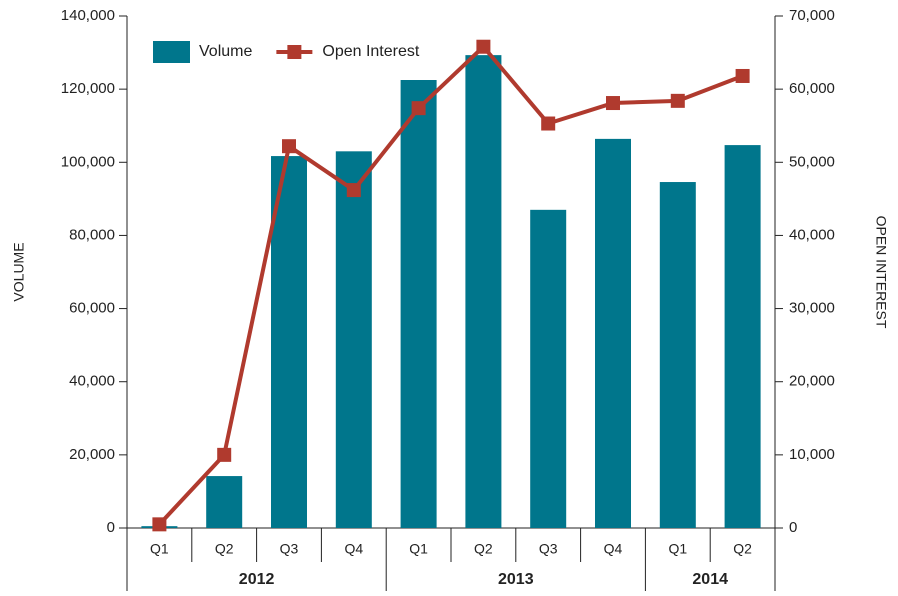 The height and width of the screenshot is (596, 898). I want to click on y-tick-label: 120,000, so click(88, 88).